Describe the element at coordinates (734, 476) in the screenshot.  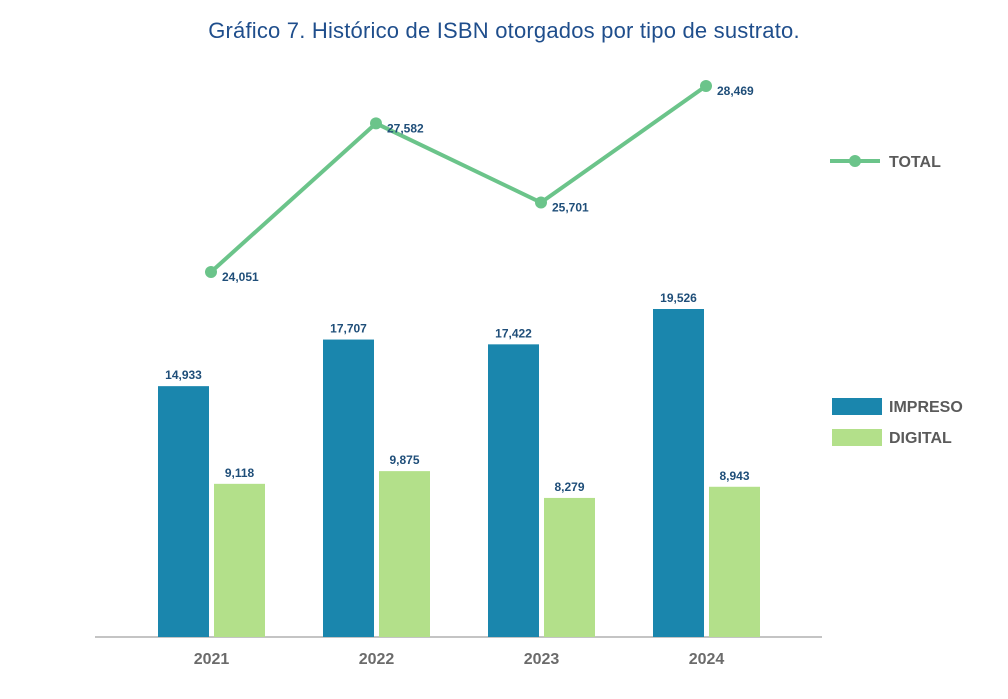
I see `bar-label-digital-2024: 8,943` at that location.